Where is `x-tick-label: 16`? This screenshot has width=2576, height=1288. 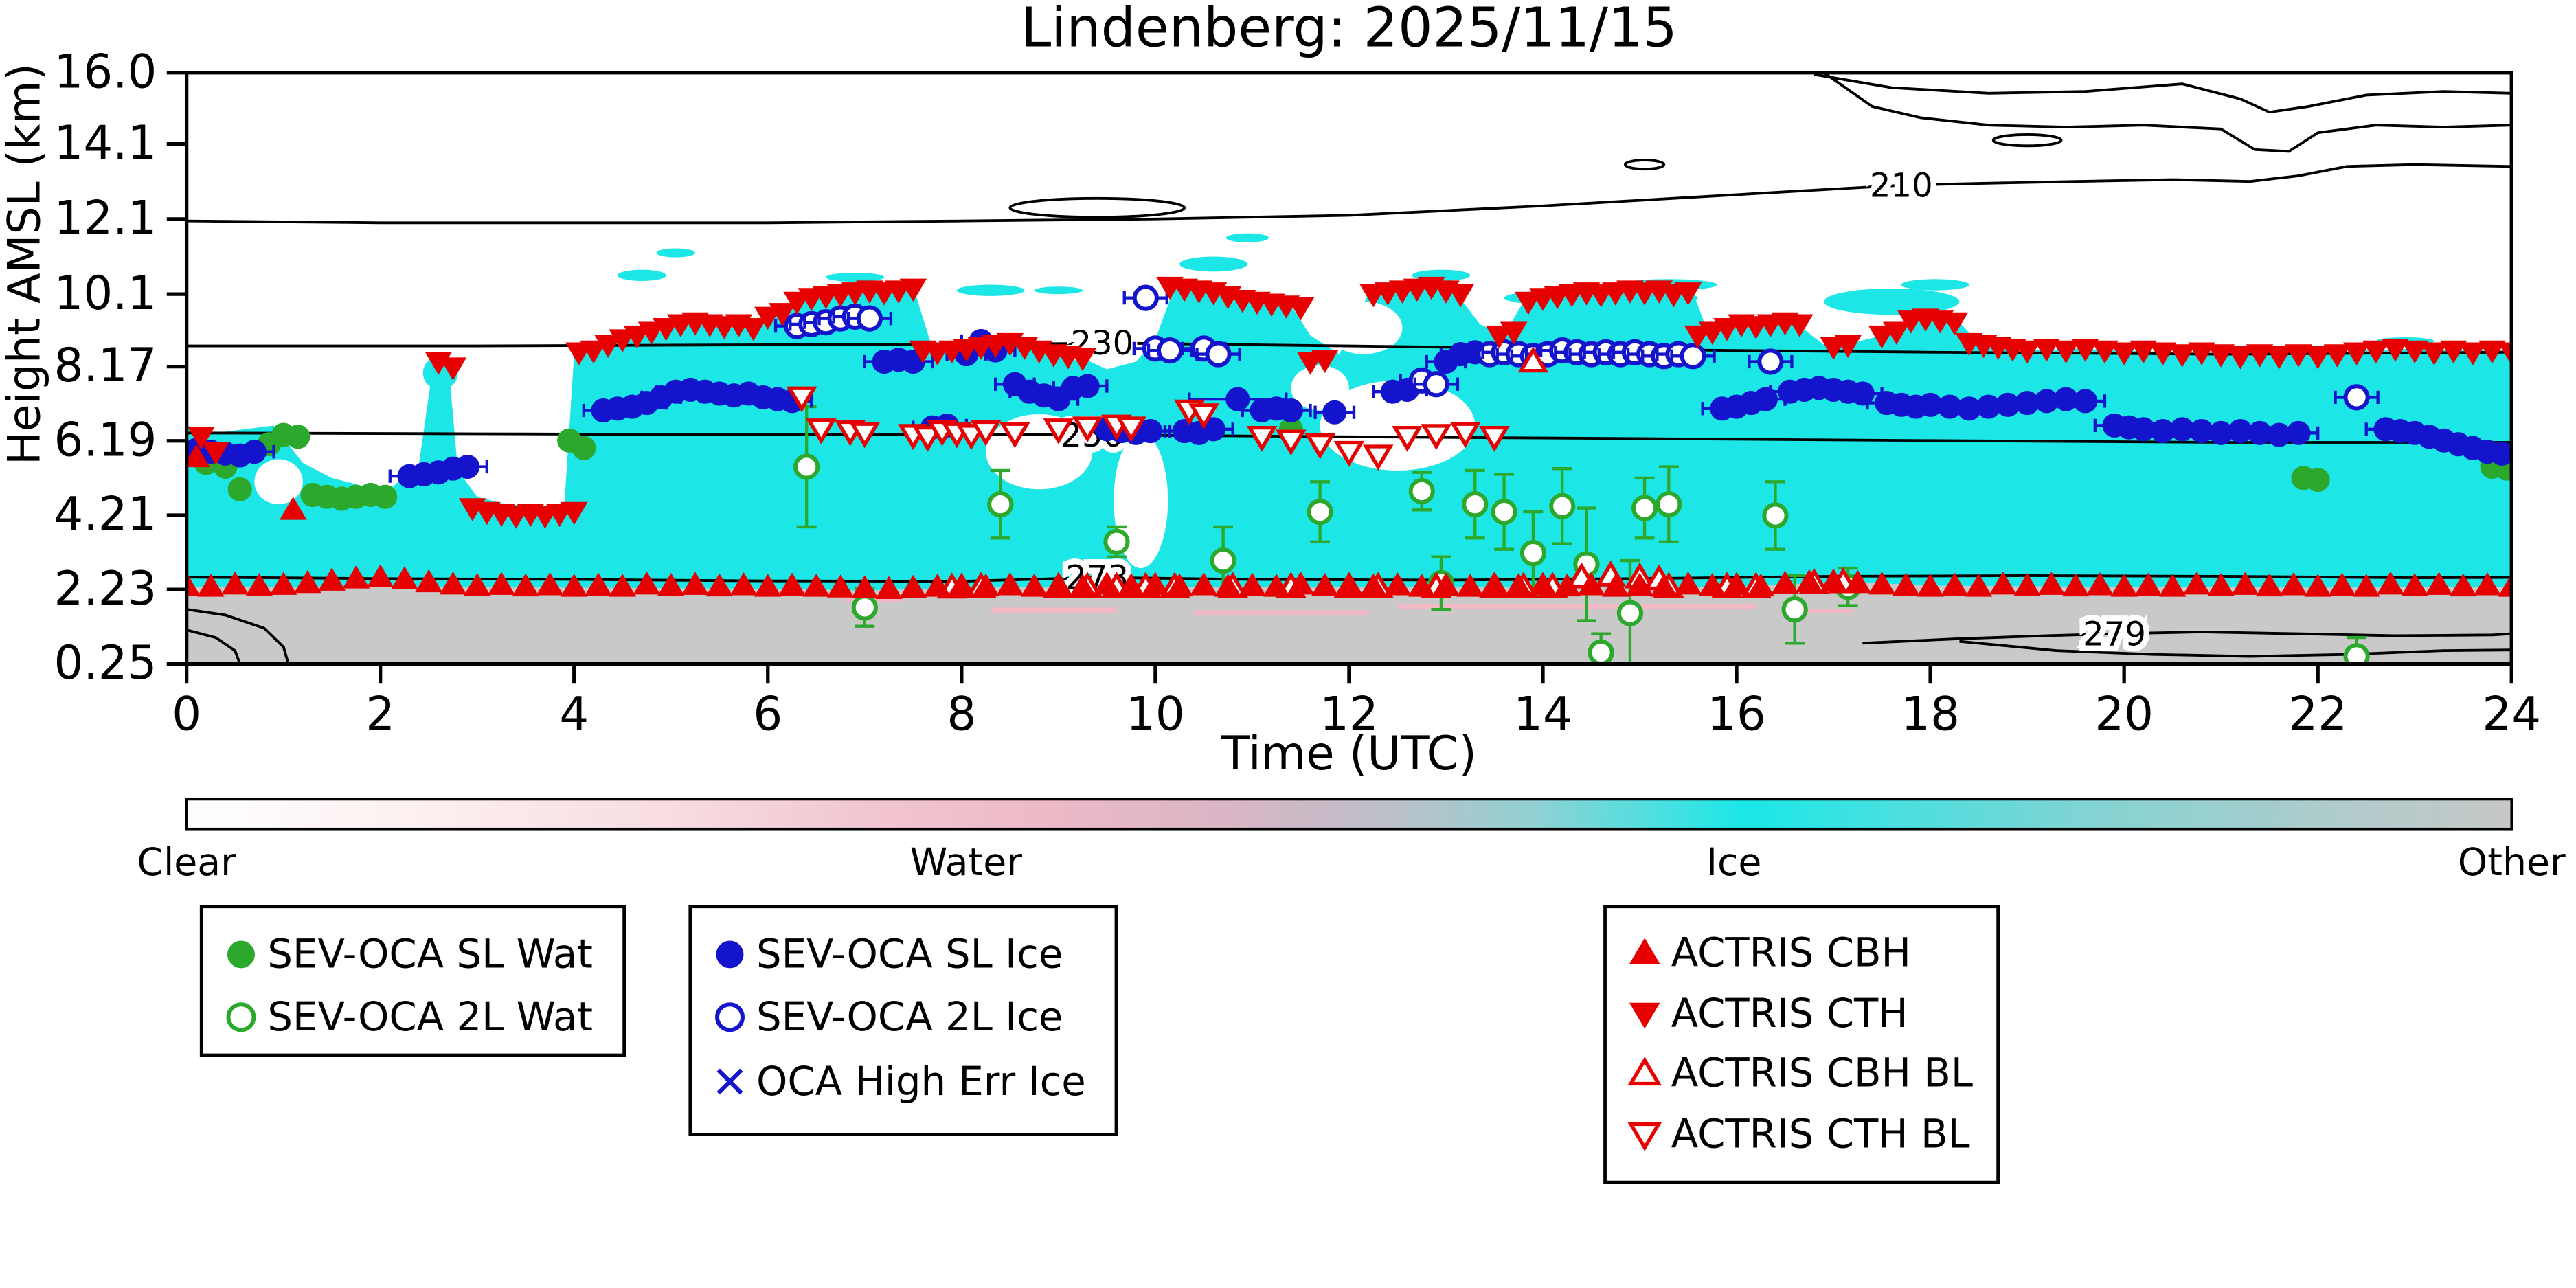
x-tick-label: 16 is located at coordinates (1736, 714).